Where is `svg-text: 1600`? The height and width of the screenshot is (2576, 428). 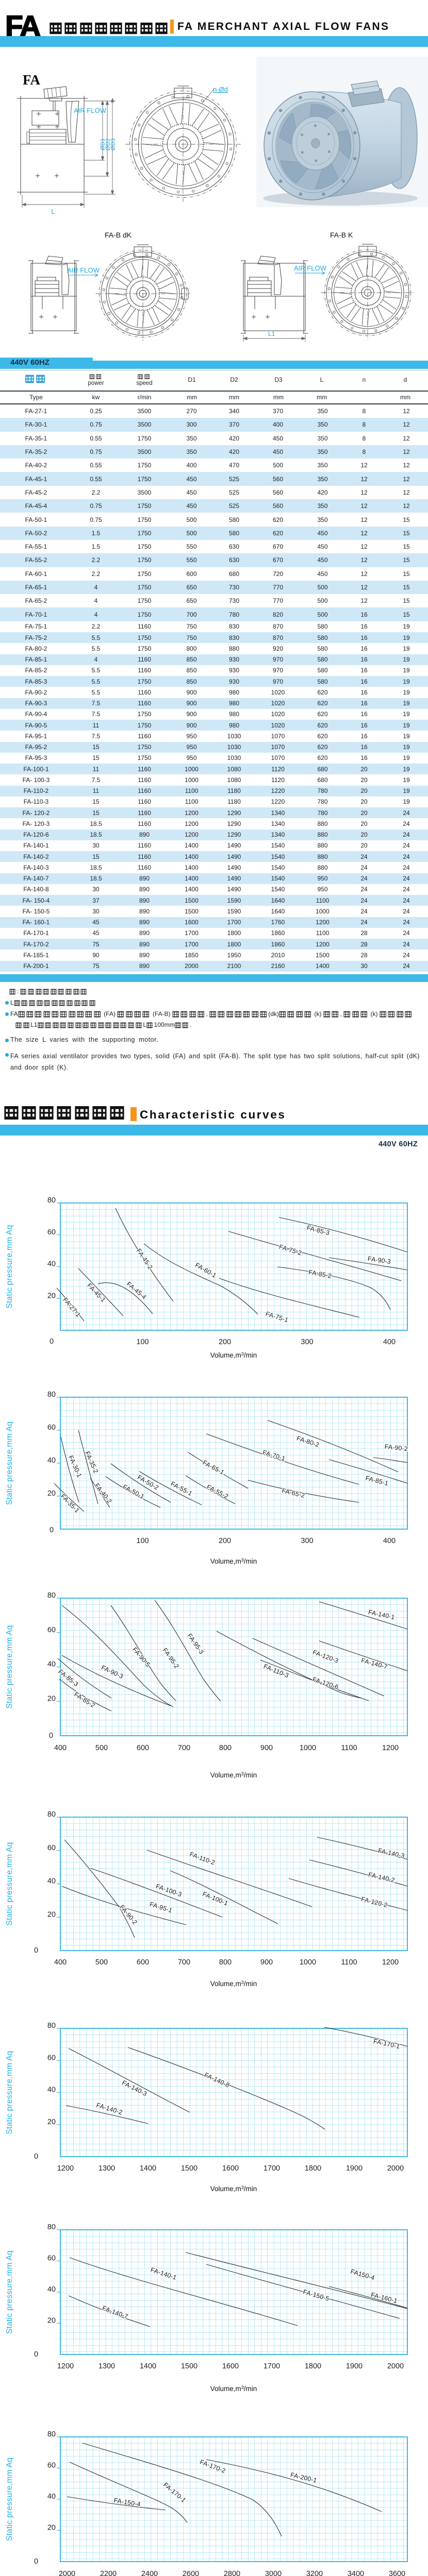 svg-text: 1600 is located at coordinates (230, 2168).